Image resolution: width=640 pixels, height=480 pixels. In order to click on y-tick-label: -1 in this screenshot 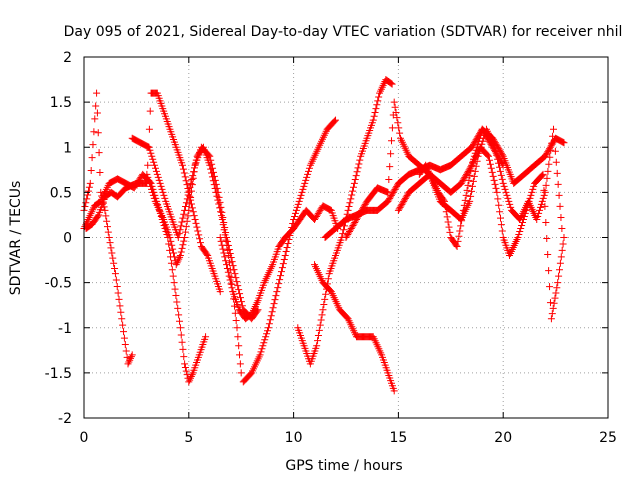, I will do `click(65, 329)`.